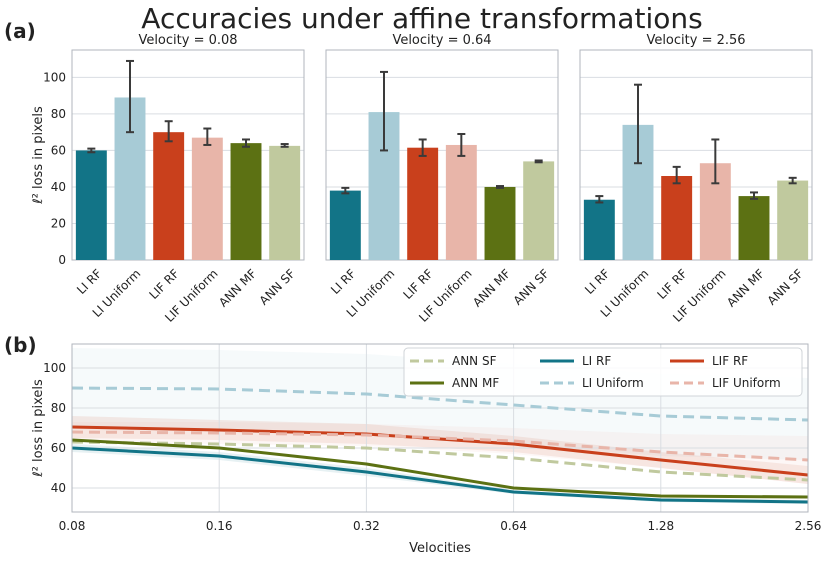 The height and width of the screenshot is (563, 830). What do you see at coordinates (58, 223) in the screenshot?
I see `y-tick-label: 20` at bounding box center [58, 223].